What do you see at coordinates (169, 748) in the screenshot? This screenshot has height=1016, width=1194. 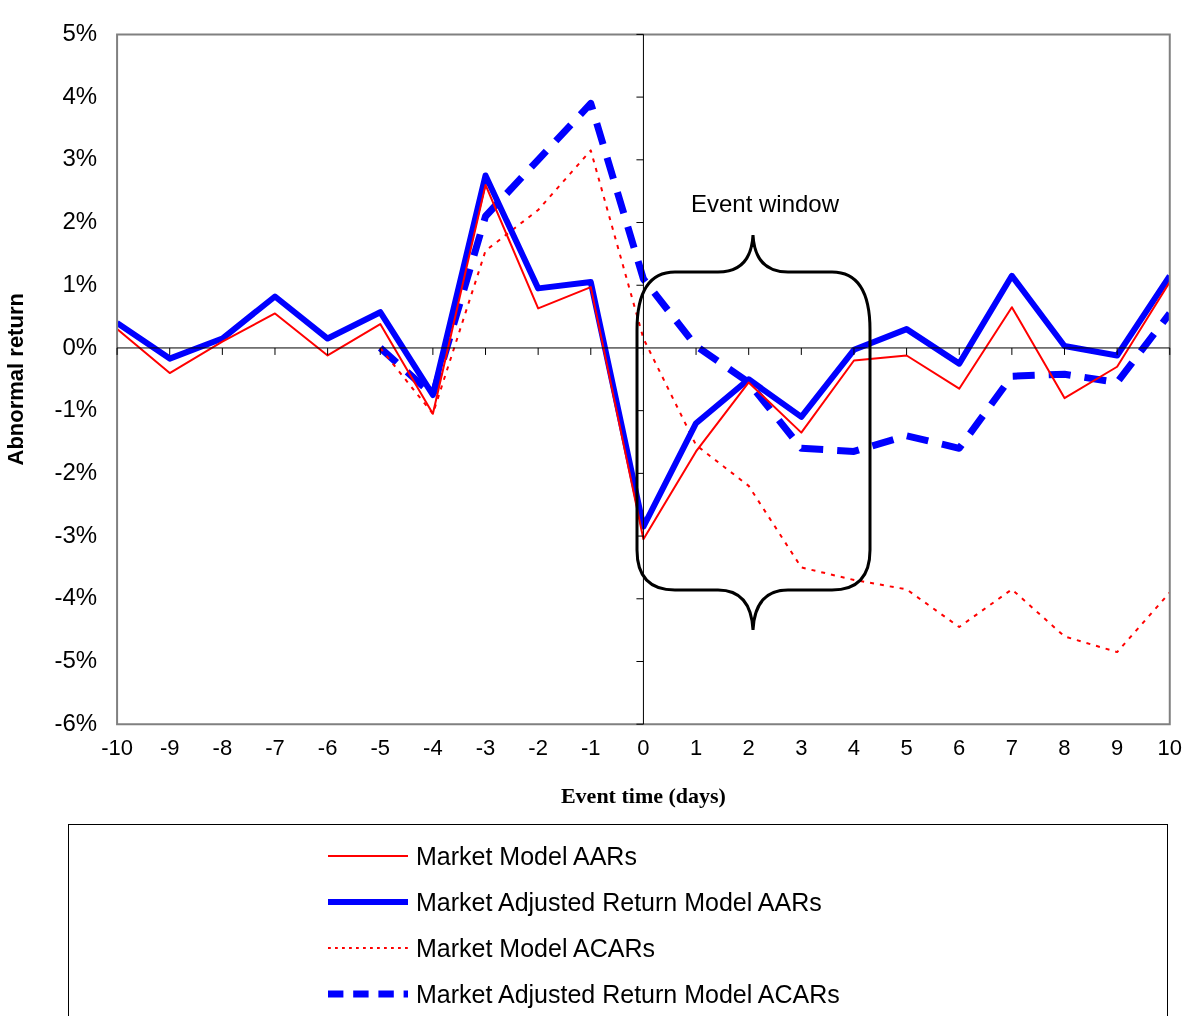 I see `x-tick-label: -9` at bounding box center [169, 748].